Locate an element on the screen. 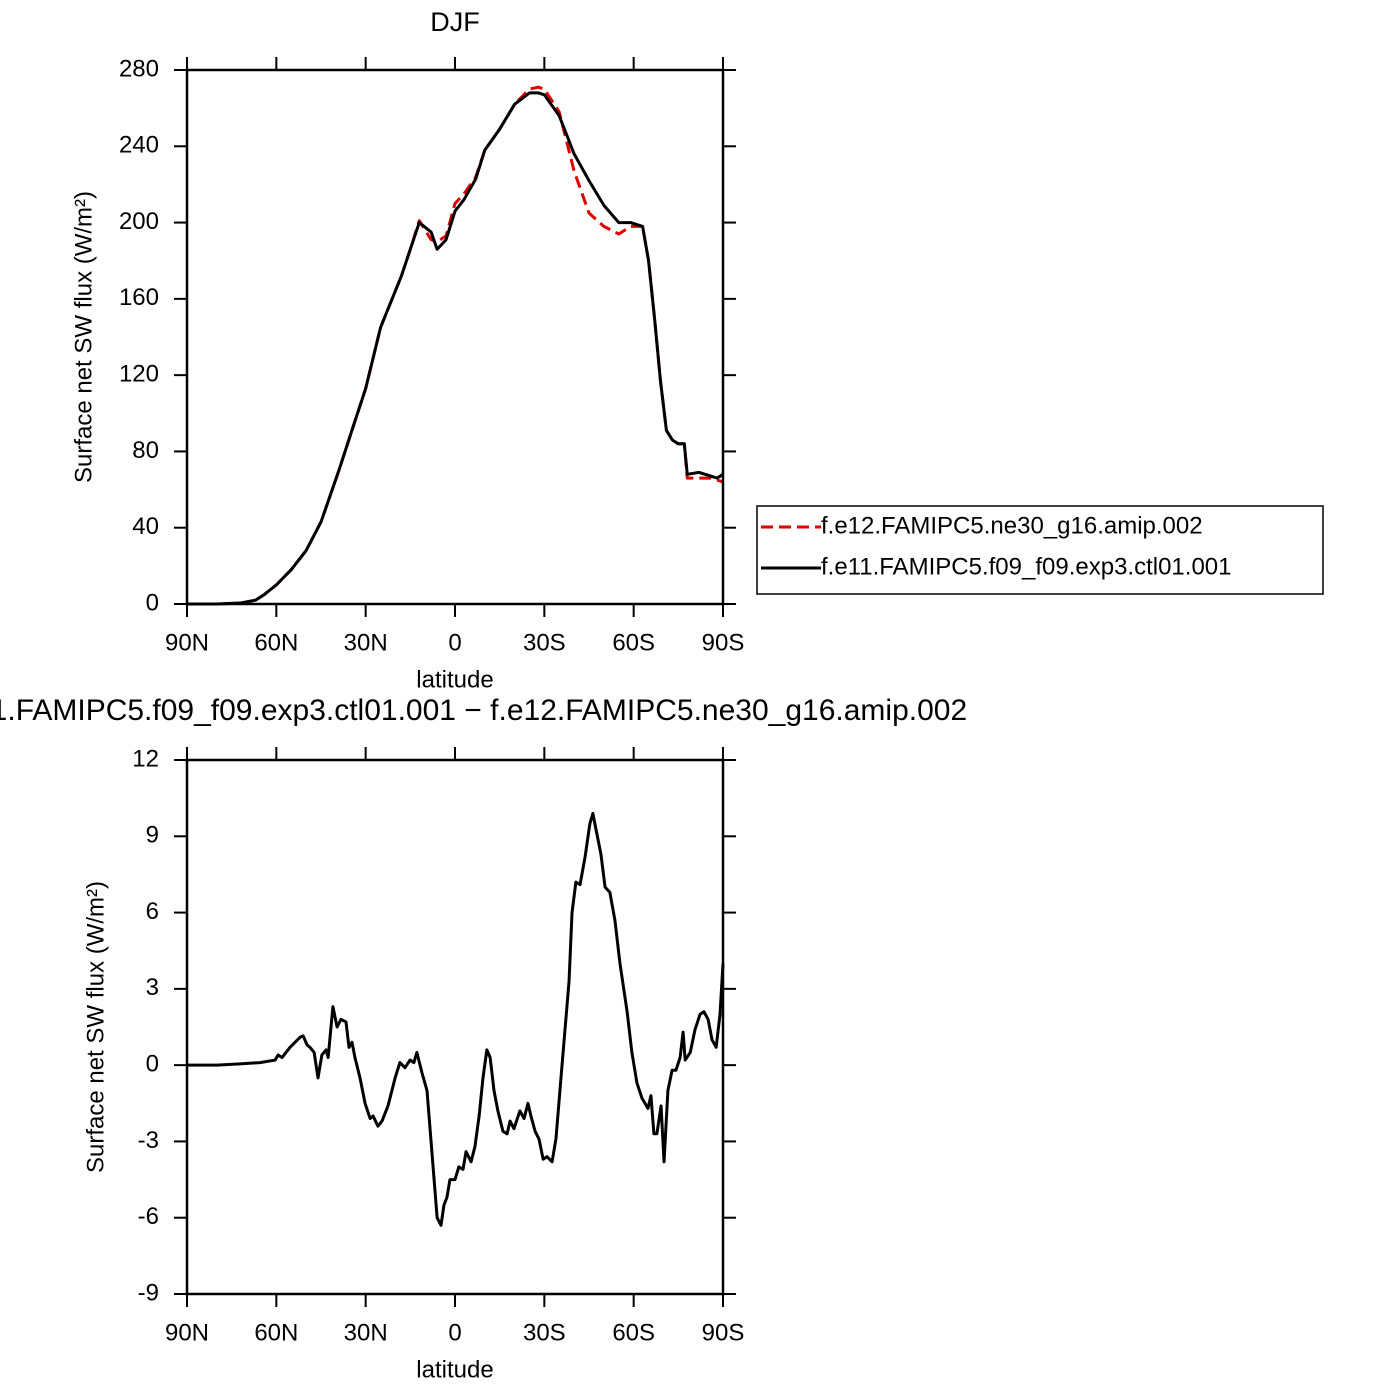  chart-title: DJF is located at coordinates (455, 22).